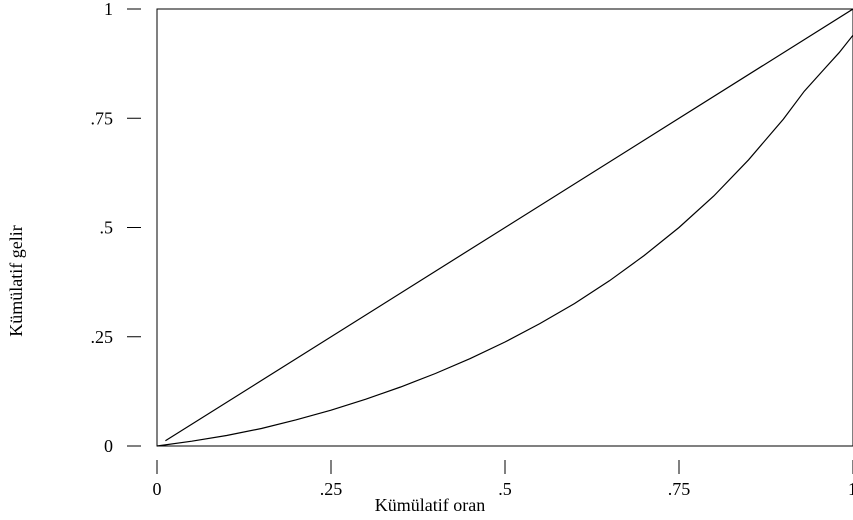 The width and height of the screenshot is (853, 520). Describe the element at coordinates (107, 228) in the screenshot. I see `y-tick-label: .5` at that location.